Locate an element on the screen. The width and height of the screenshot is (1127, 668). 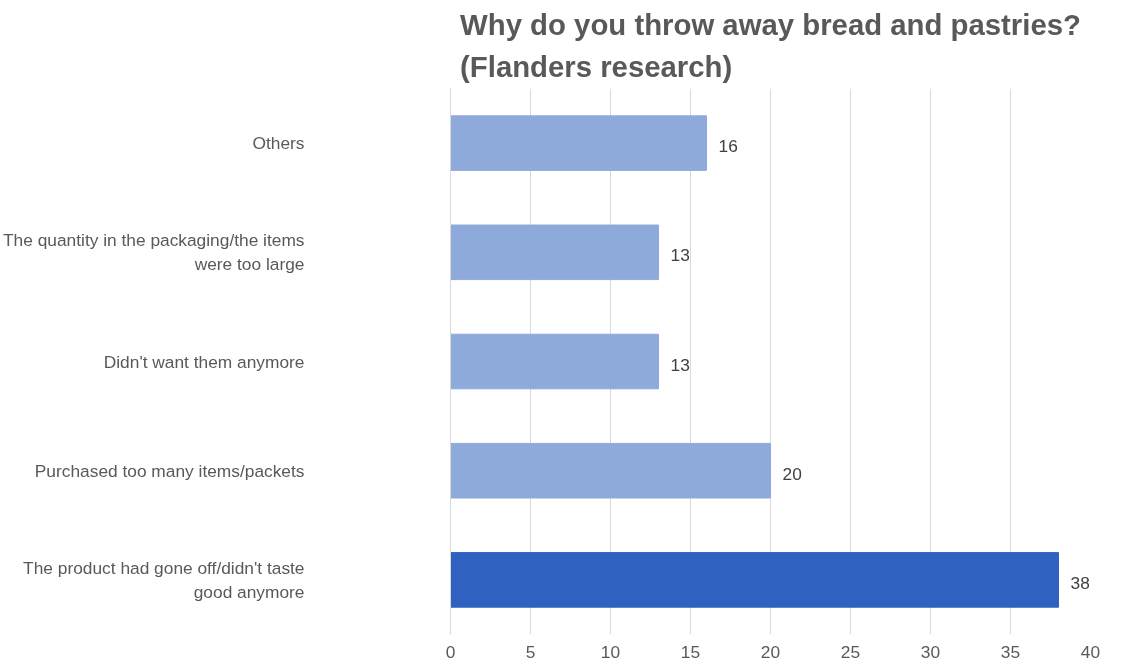
y-tick-label: Purchased too many items/packets is located at coordinates (169, 470).